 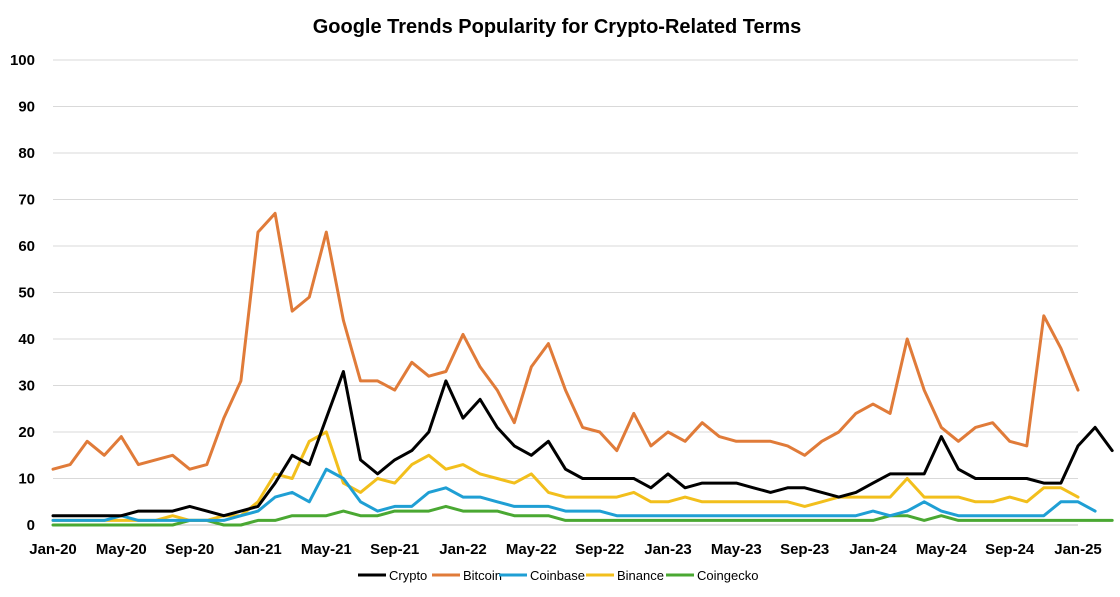 What do you see at coordinates (463, 549) in the screenshot?
I see `x-tick-label: Jan-22` at bounding box center [463, 549].